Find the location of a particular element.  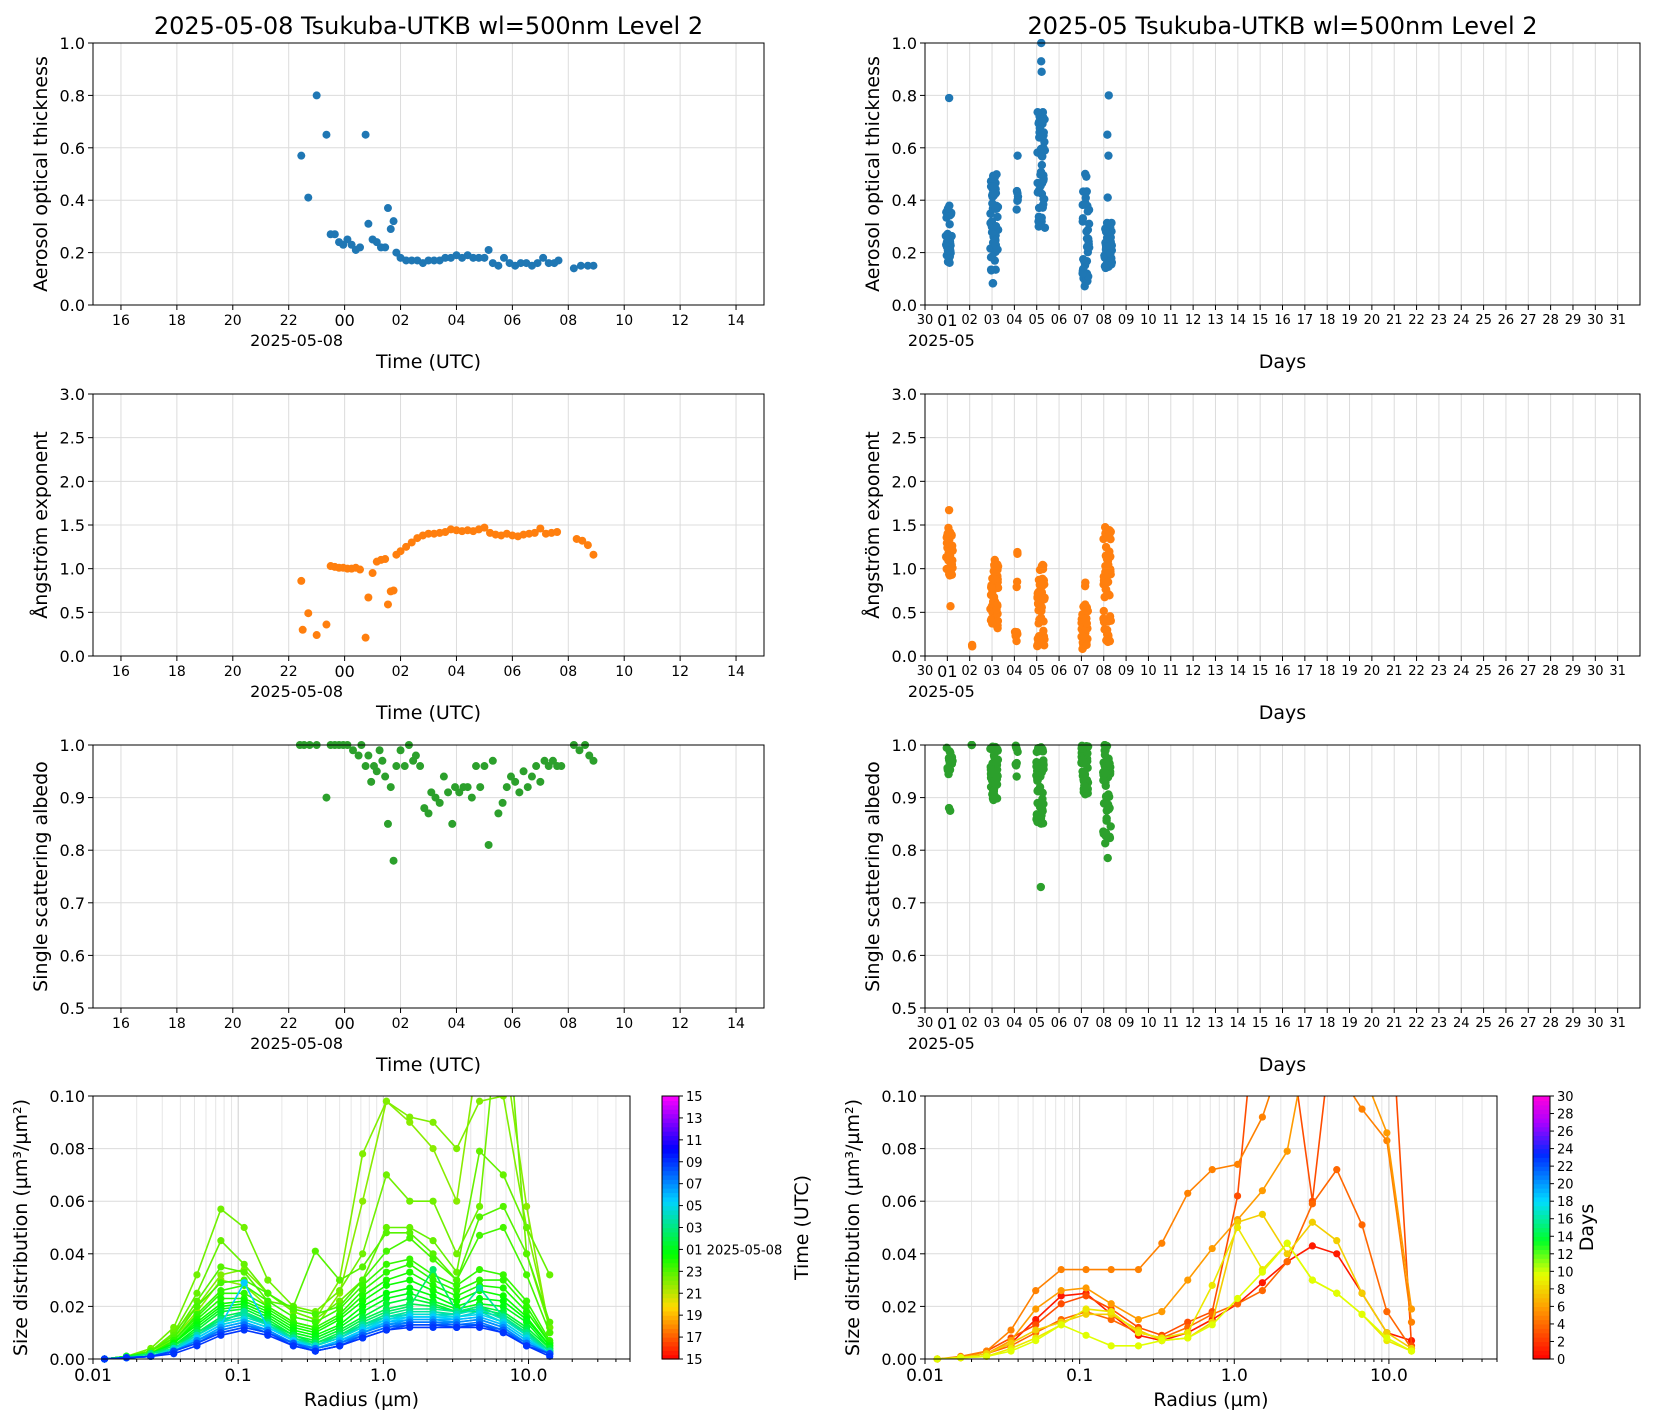

y-tick-label: 2.0 is located at coordinates (72, 481).